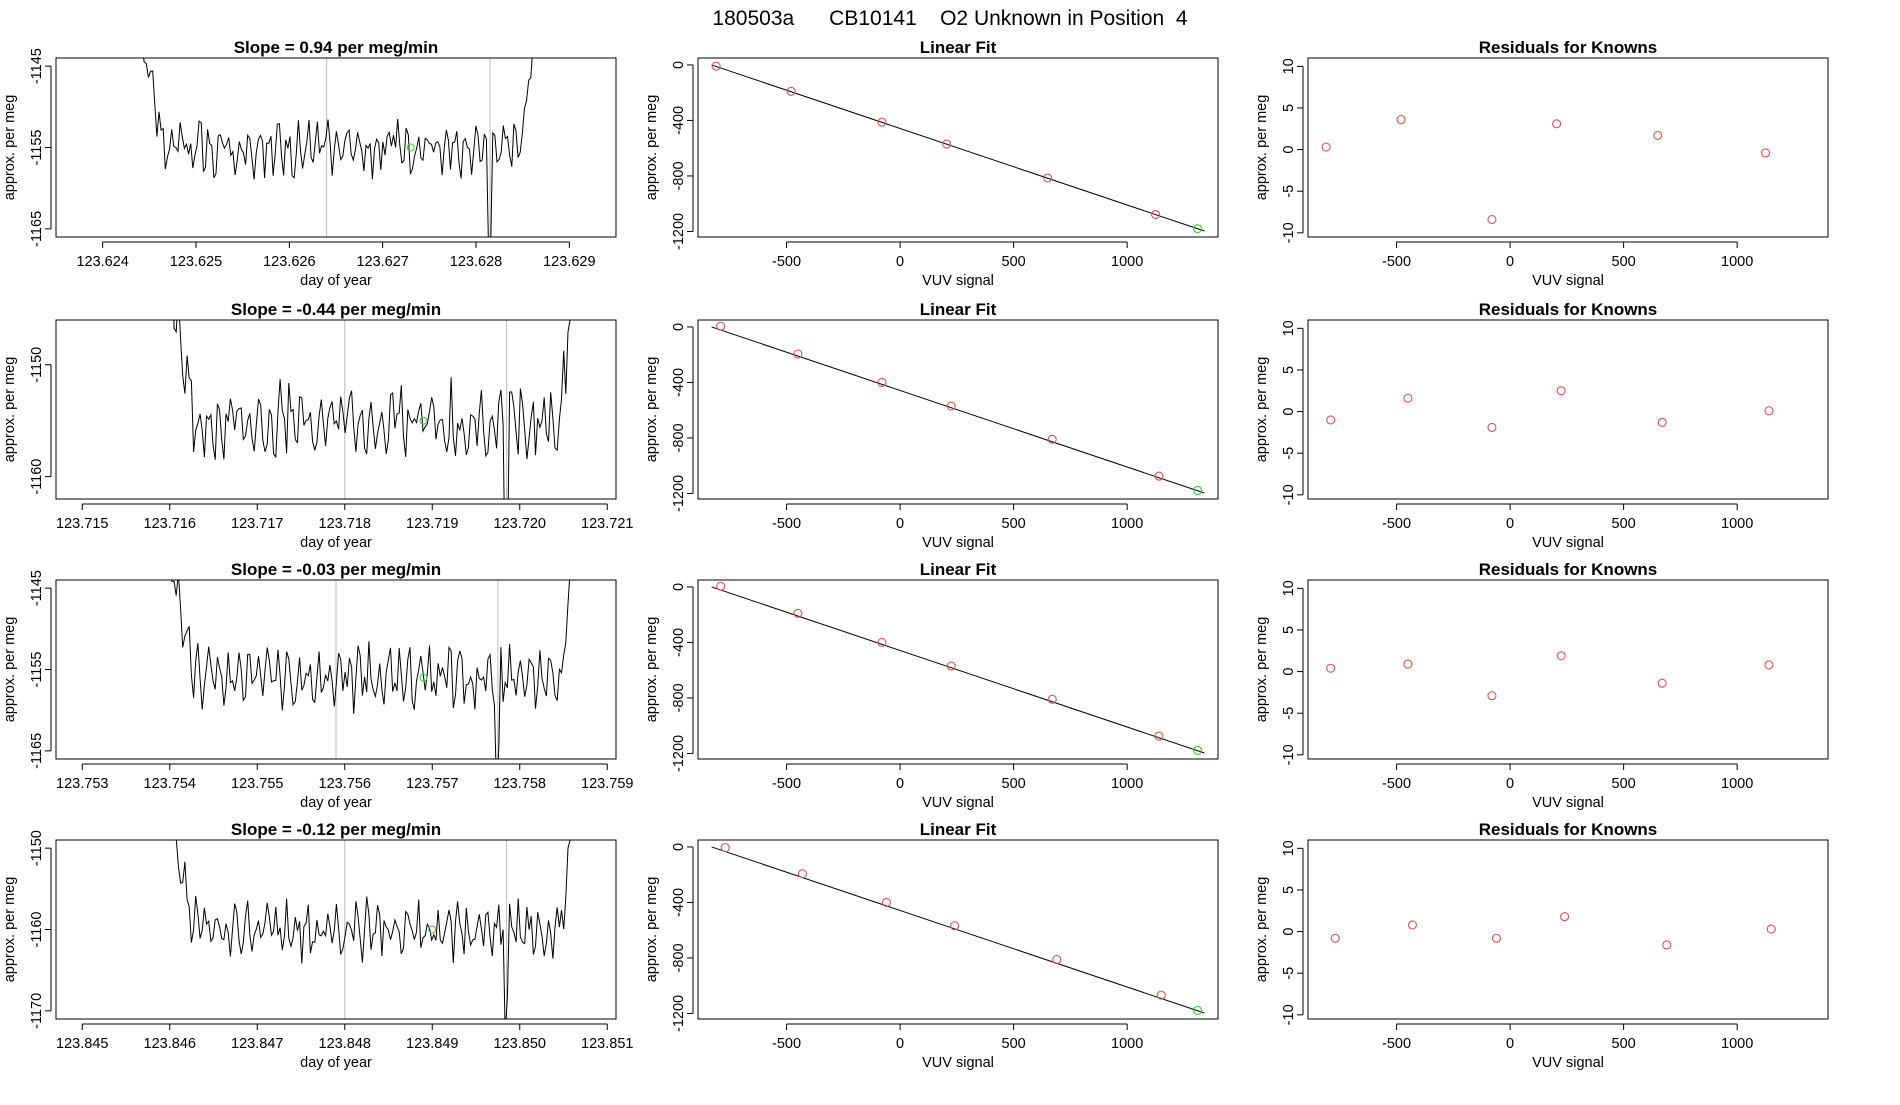 The image size is (1900, 1105). What do you see at coordinates (82, 524) in the screenshot?
I see `x-tick-label: 123.715` at bounding box center [82, 524].